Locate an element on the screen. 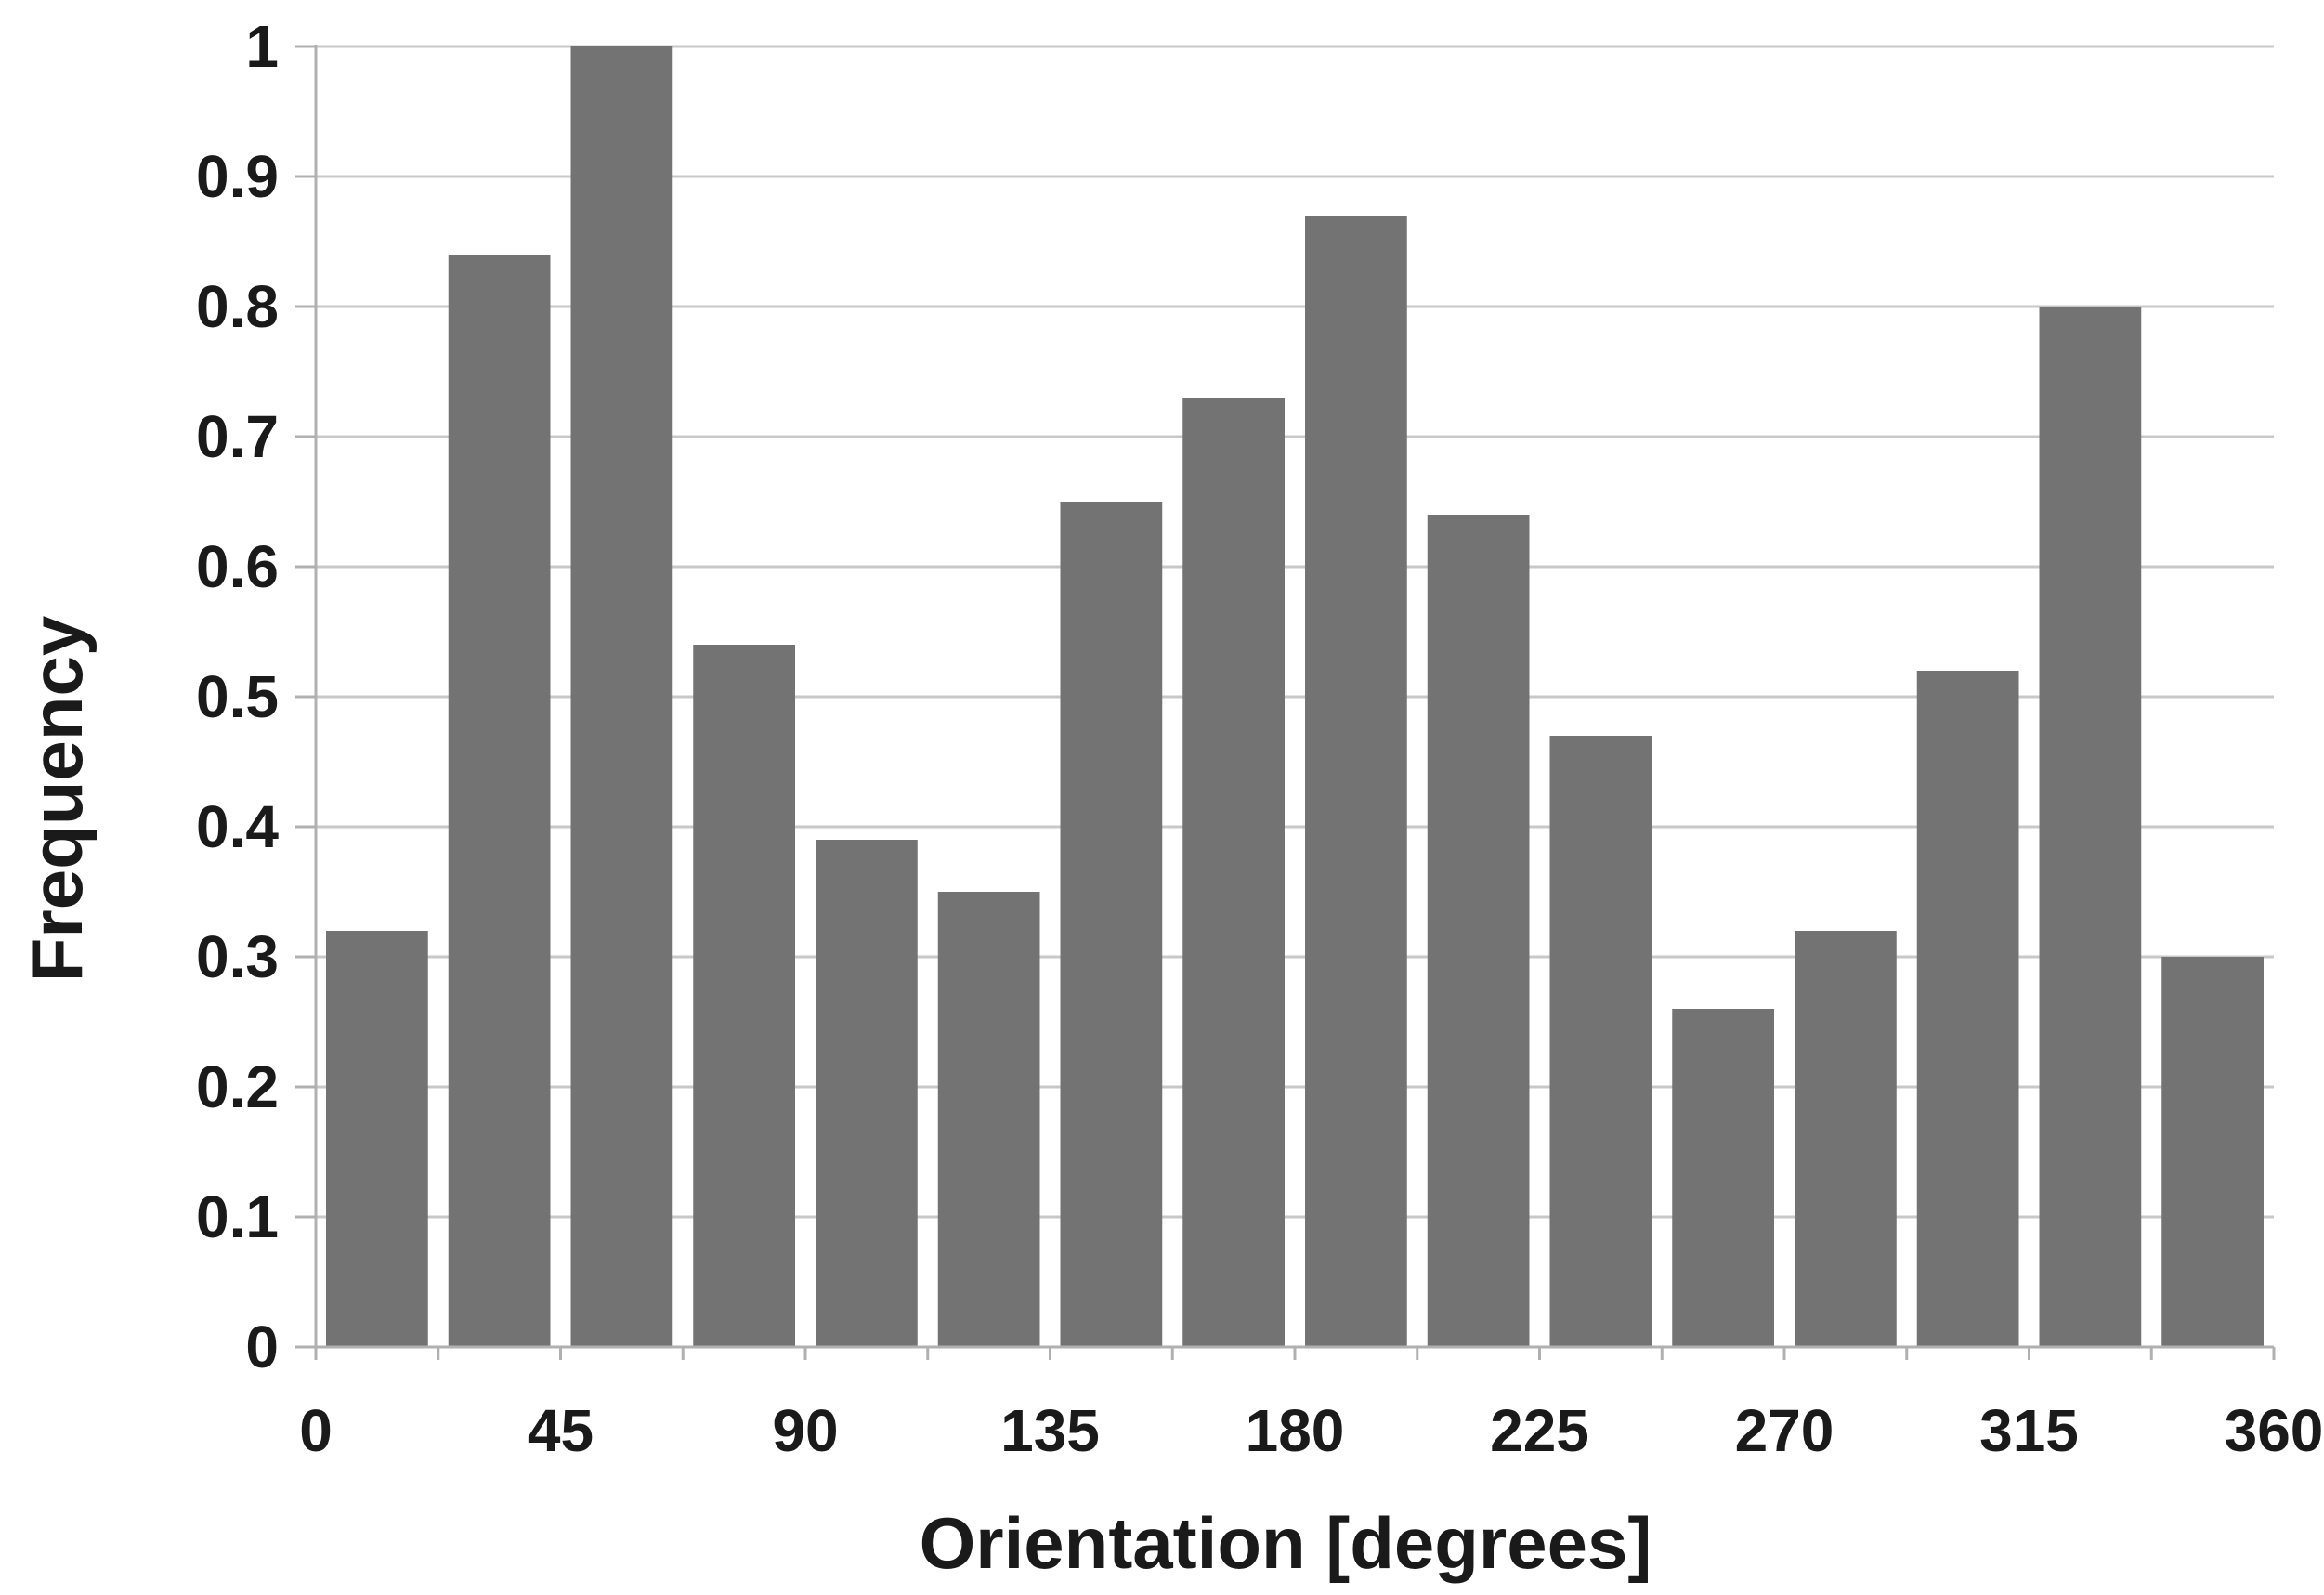 The height and width of the screenshot is (1595, 2324). y-axis-title: Frequency is located at coordinates (57, 799).